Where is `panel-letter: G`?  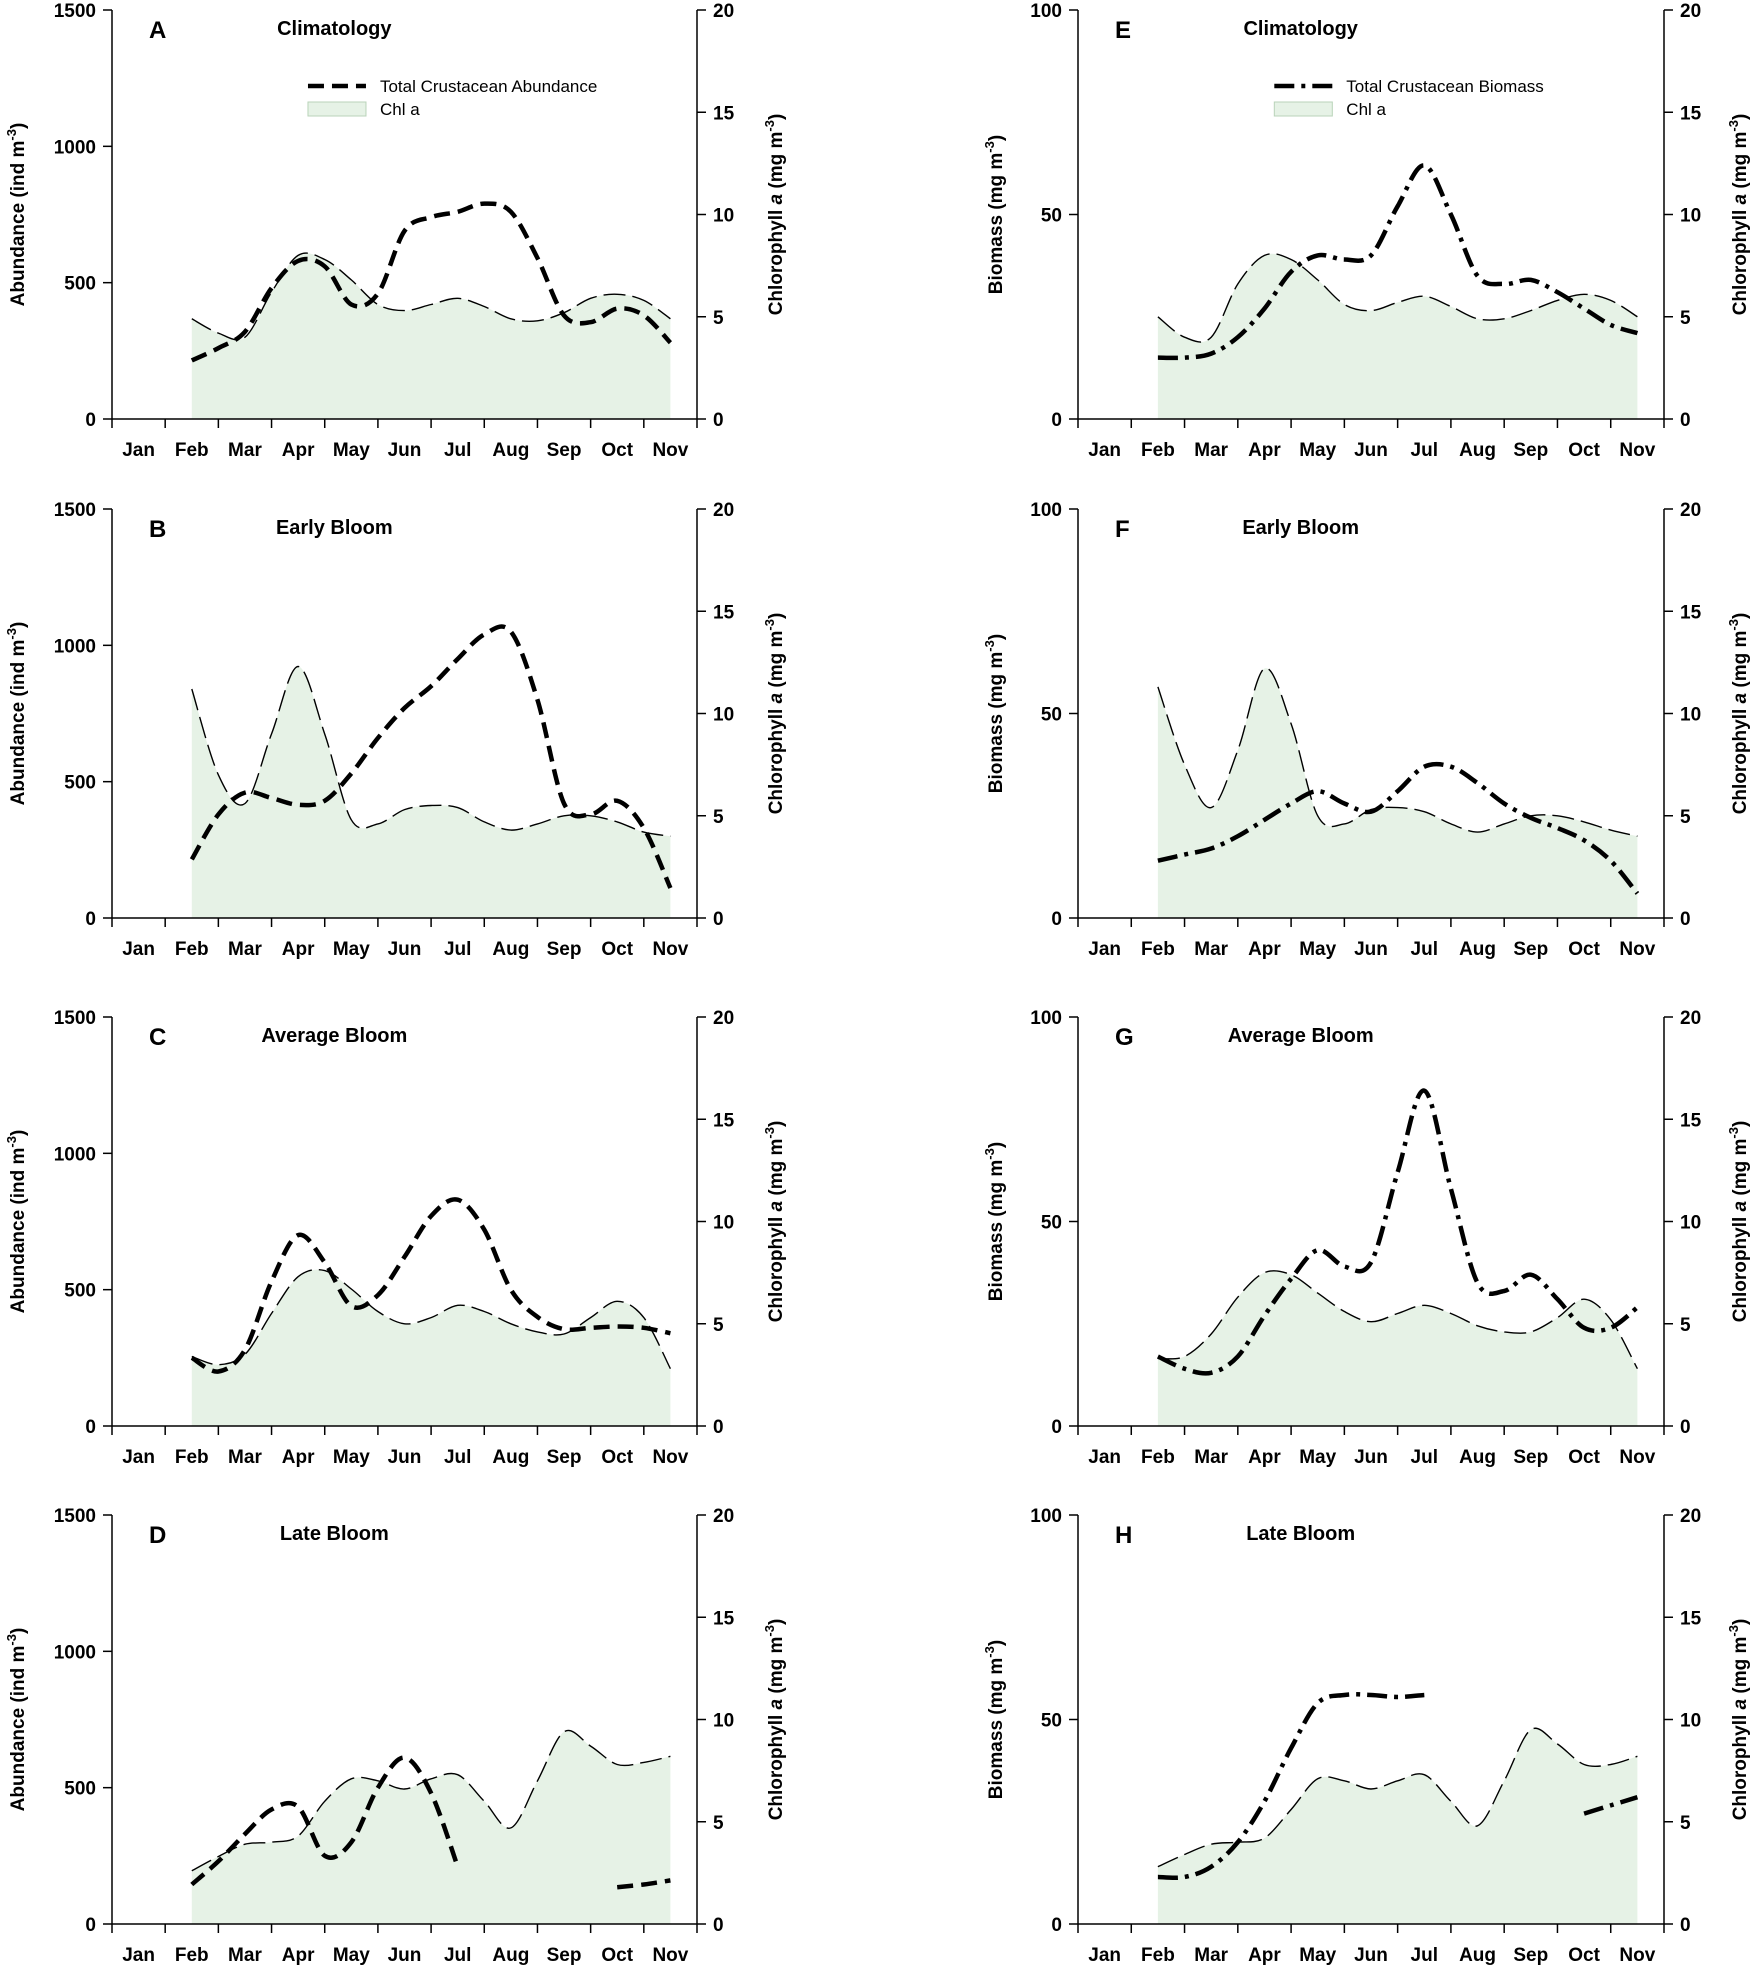
panel-letter: G is located at coordinates (1124, 1037).